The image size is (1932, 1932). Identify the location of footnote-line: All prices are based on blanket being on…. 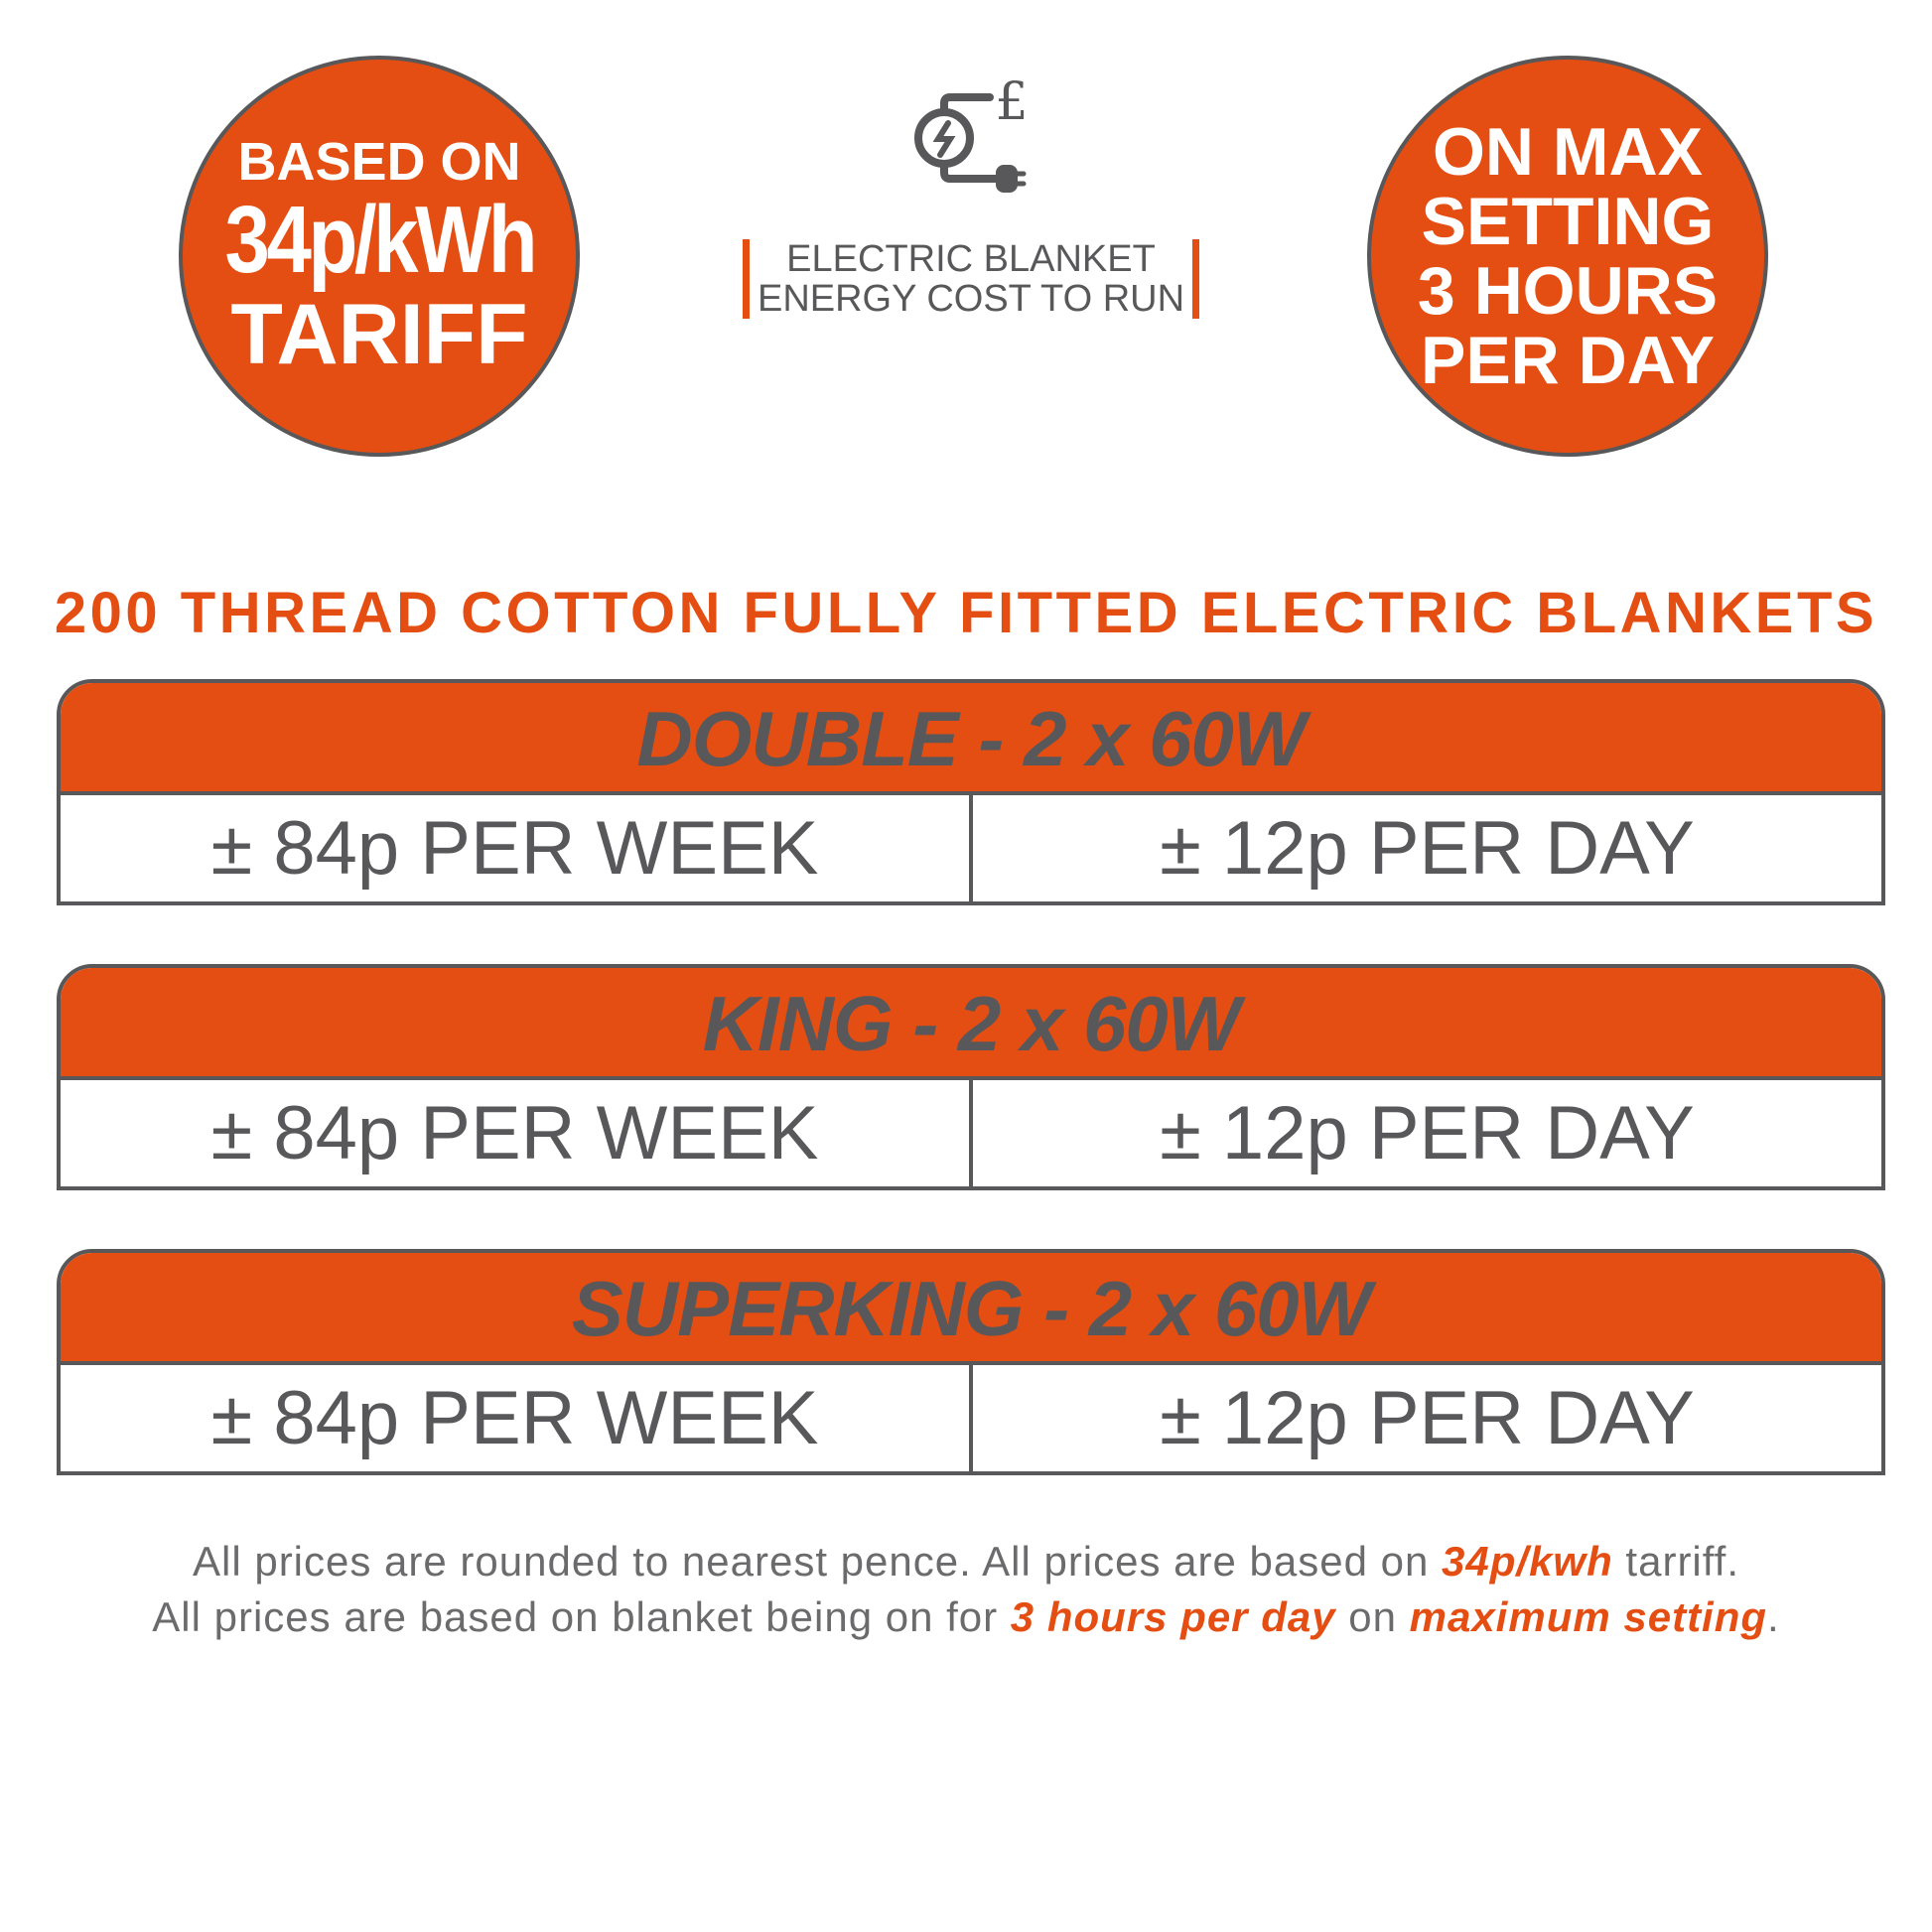
(966, 1617).